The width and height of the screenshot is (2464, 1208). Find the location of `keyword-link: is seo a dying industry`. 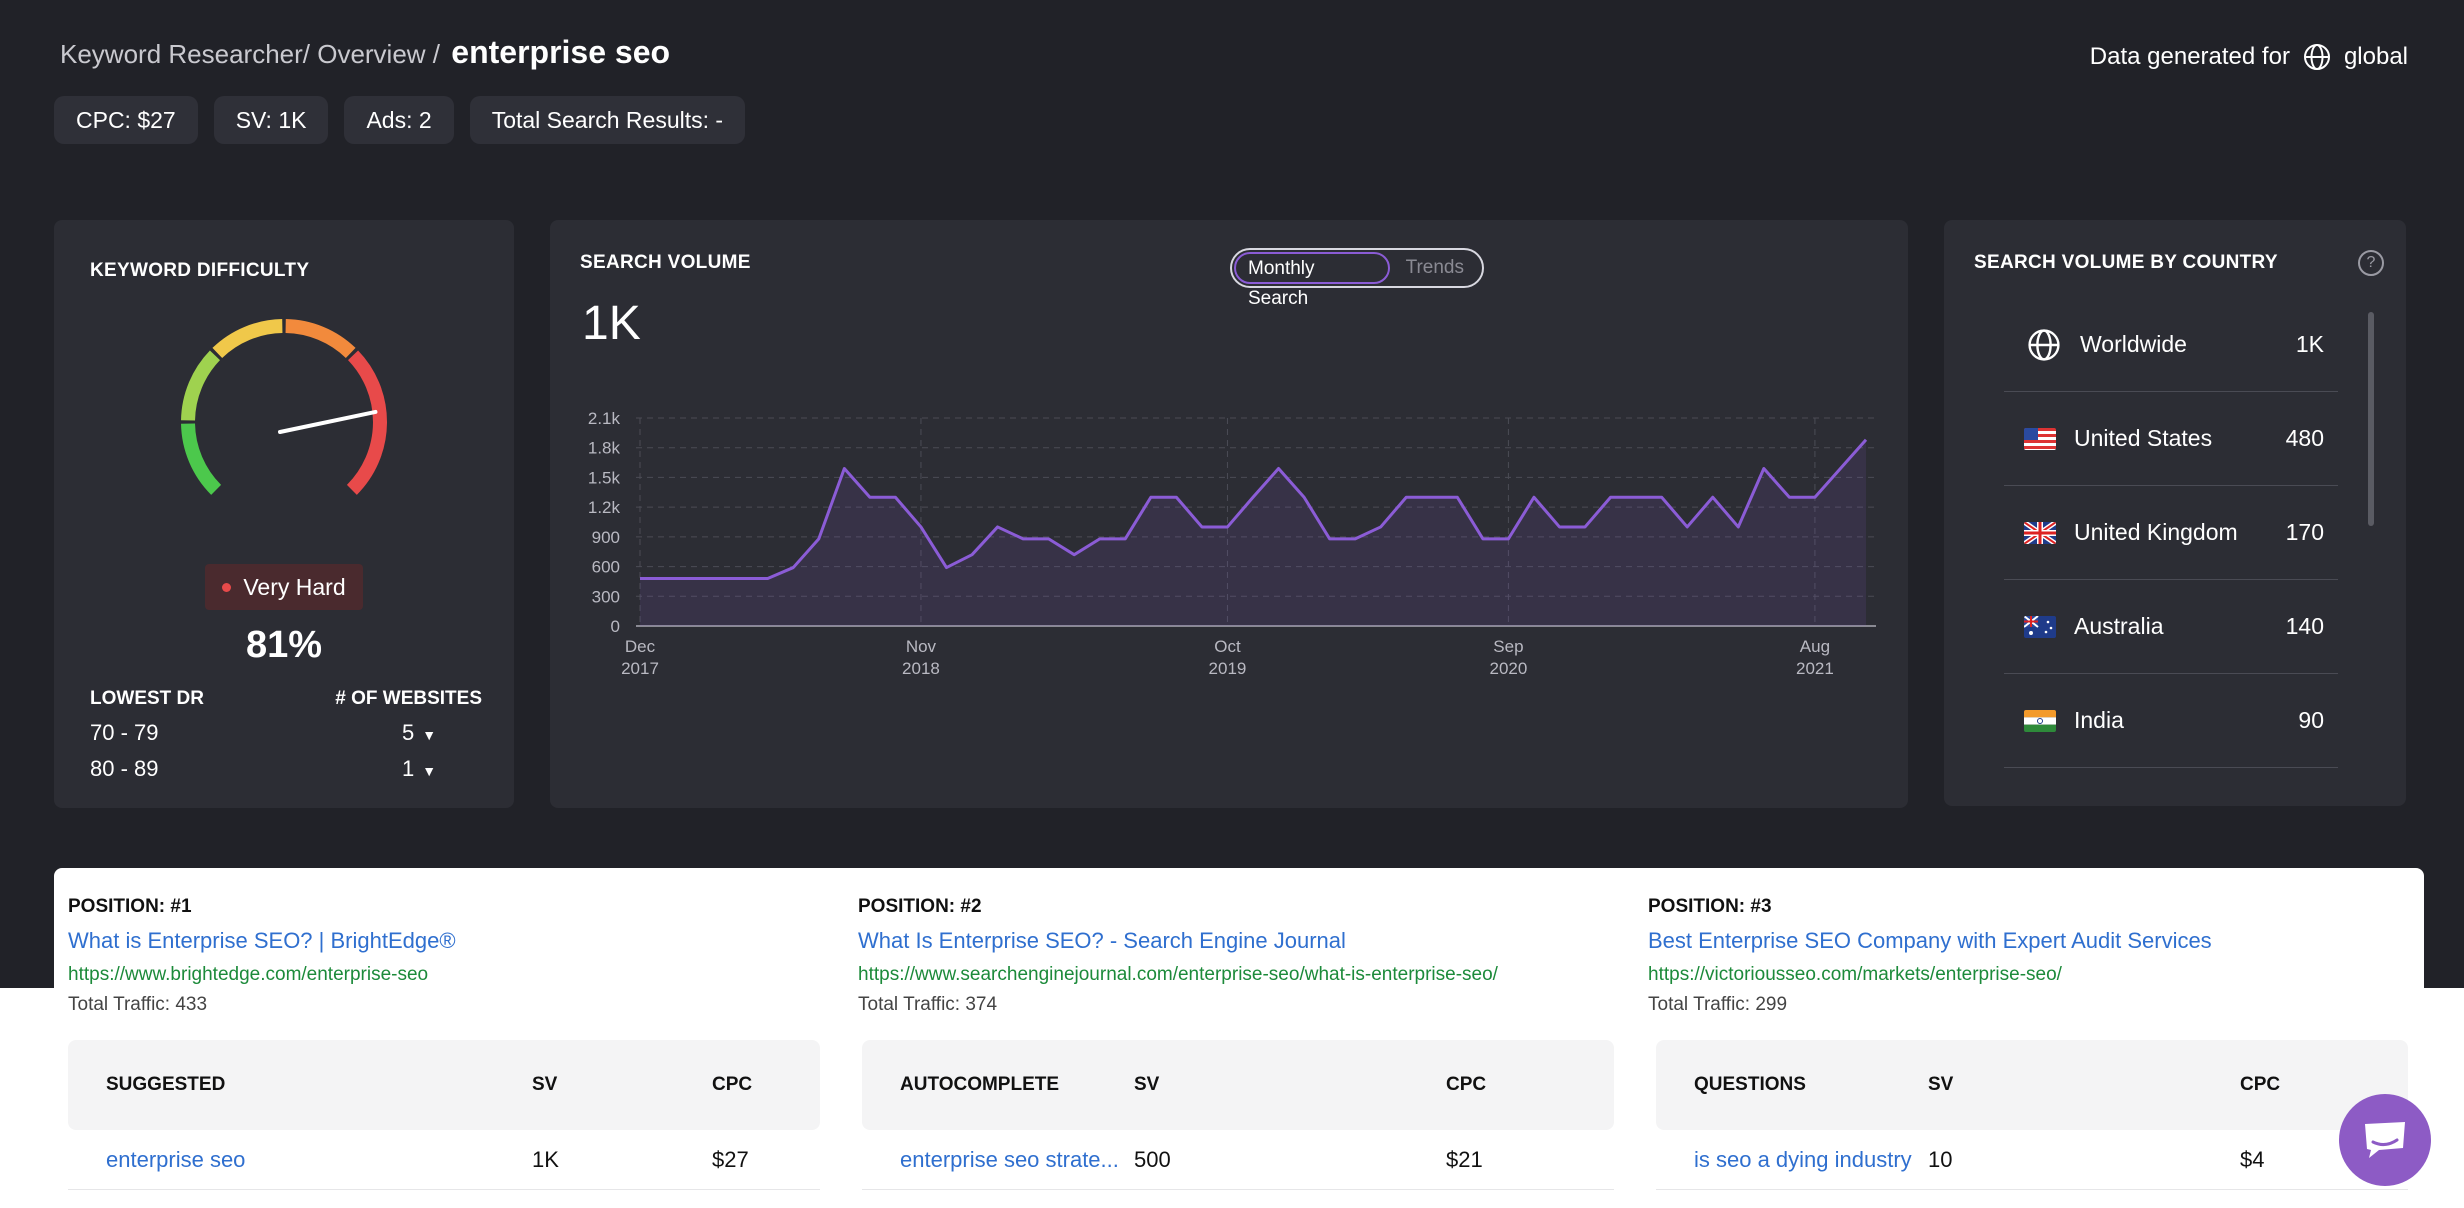

keyword-link: is seo a dying industry is located at coordinates (1803, 1159).